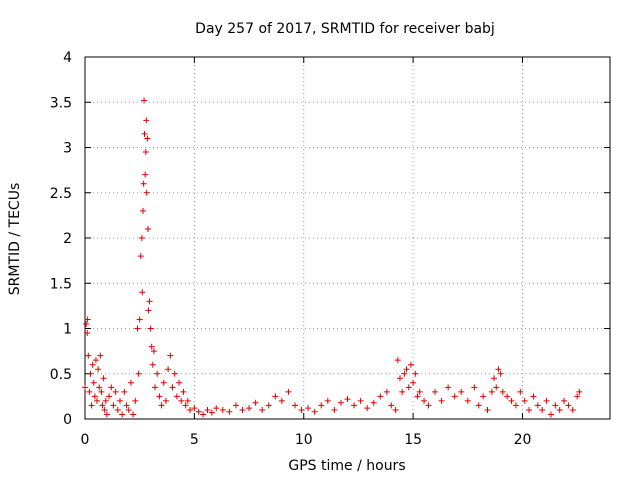 This screenshot has height=480, width=640. I want to click on y-tick-label: 2.5, so click(61, 194).